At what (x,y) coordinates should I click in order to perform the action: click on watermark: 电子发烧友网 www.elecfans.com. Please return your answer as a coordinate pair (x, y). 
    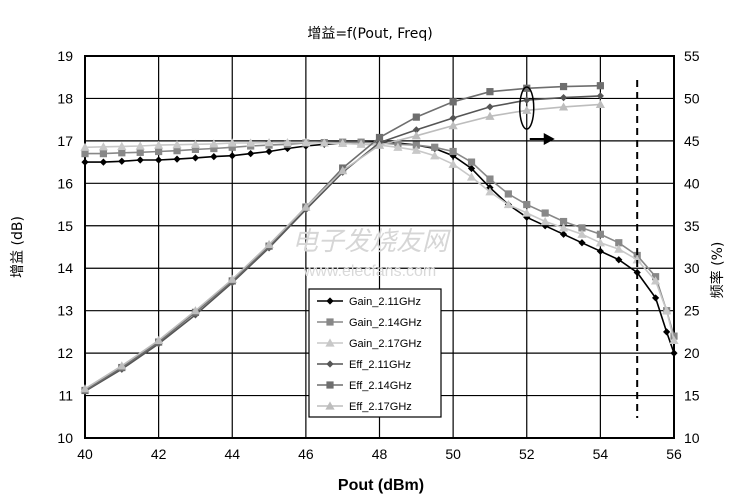
    Looking at the image, I should click on (371, 253).